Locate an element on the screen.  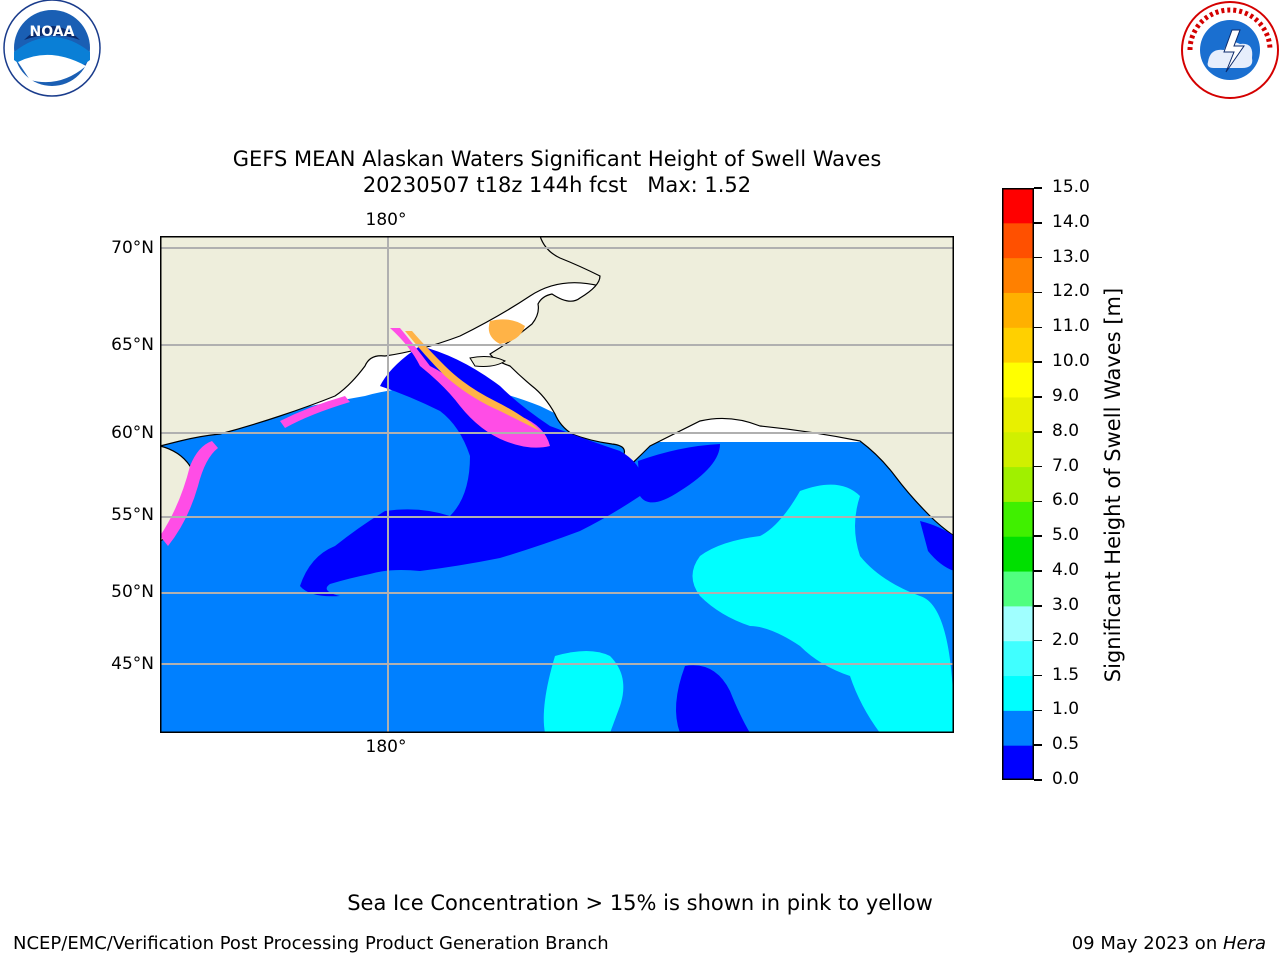
colorbar-tick-label: 15.0 is located at coordinates (1071, 187).